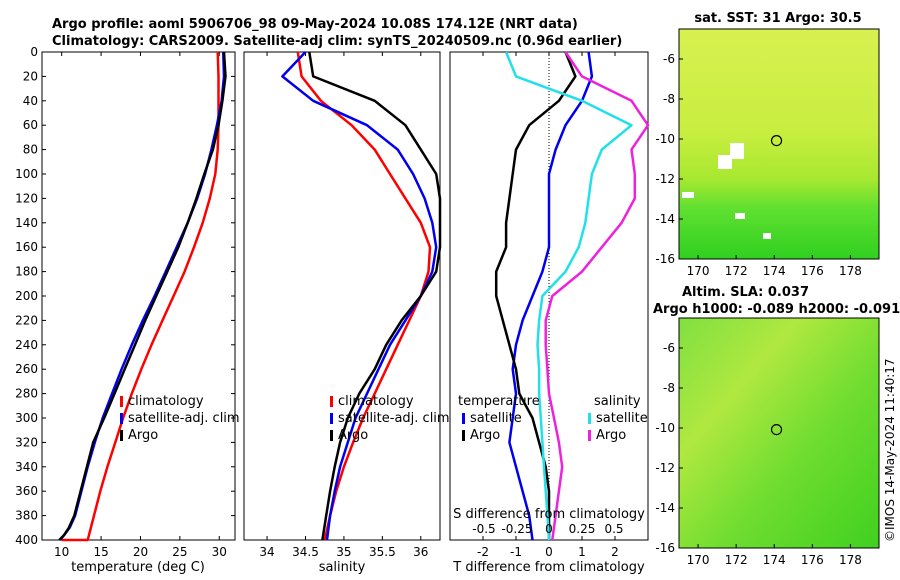  What do you see at coordinates (140, 552) in the screenshot?
I see `x-tick-label: 20` at bounding box center [140, 552].